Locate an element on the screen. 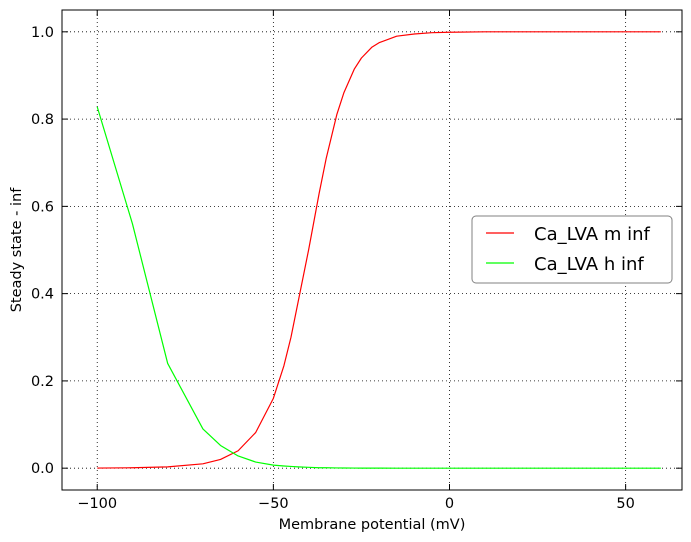  x-tick-label: −50 is located at coordinates (273, 504).